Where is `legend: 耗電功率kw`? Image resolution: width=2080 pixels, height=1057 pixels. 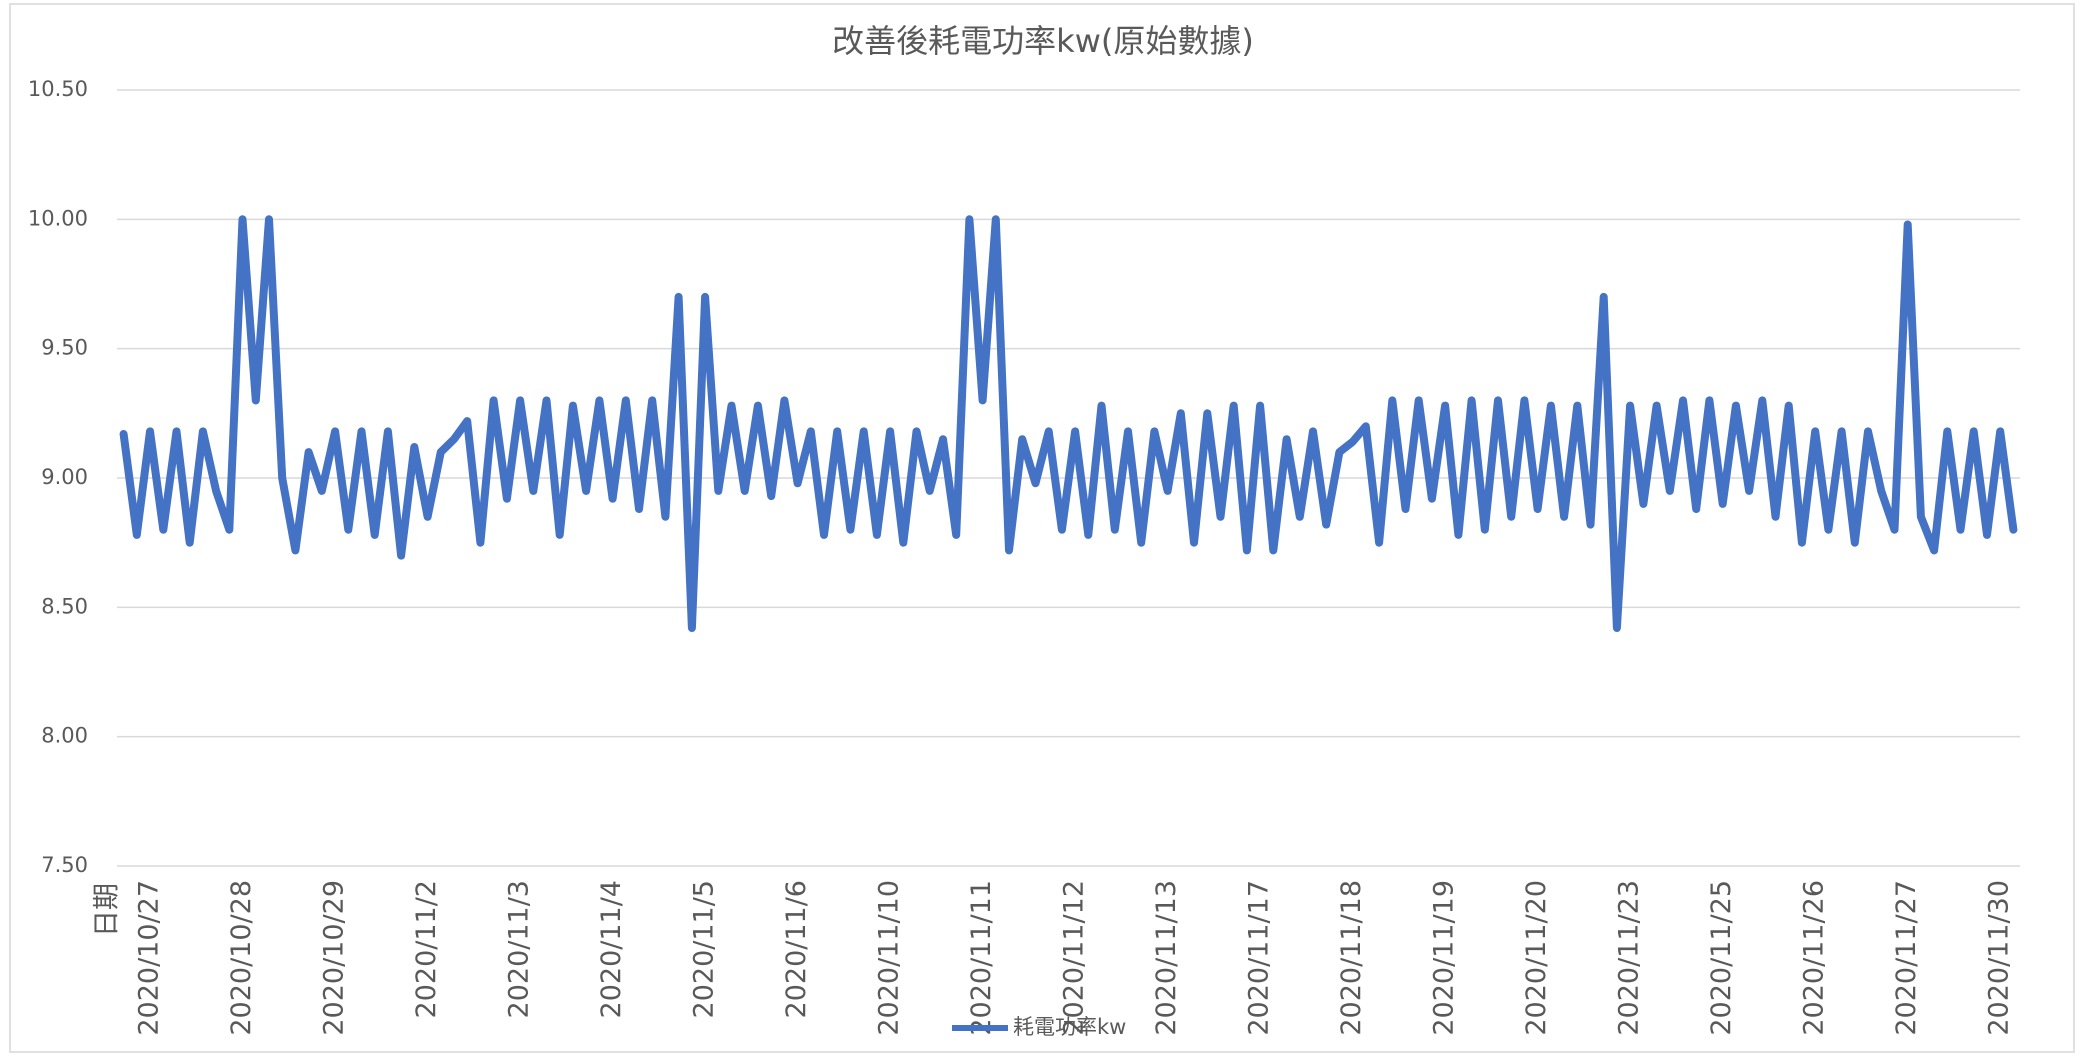 legend: 耗電功率kw is located at coordinates (1039, 1027).